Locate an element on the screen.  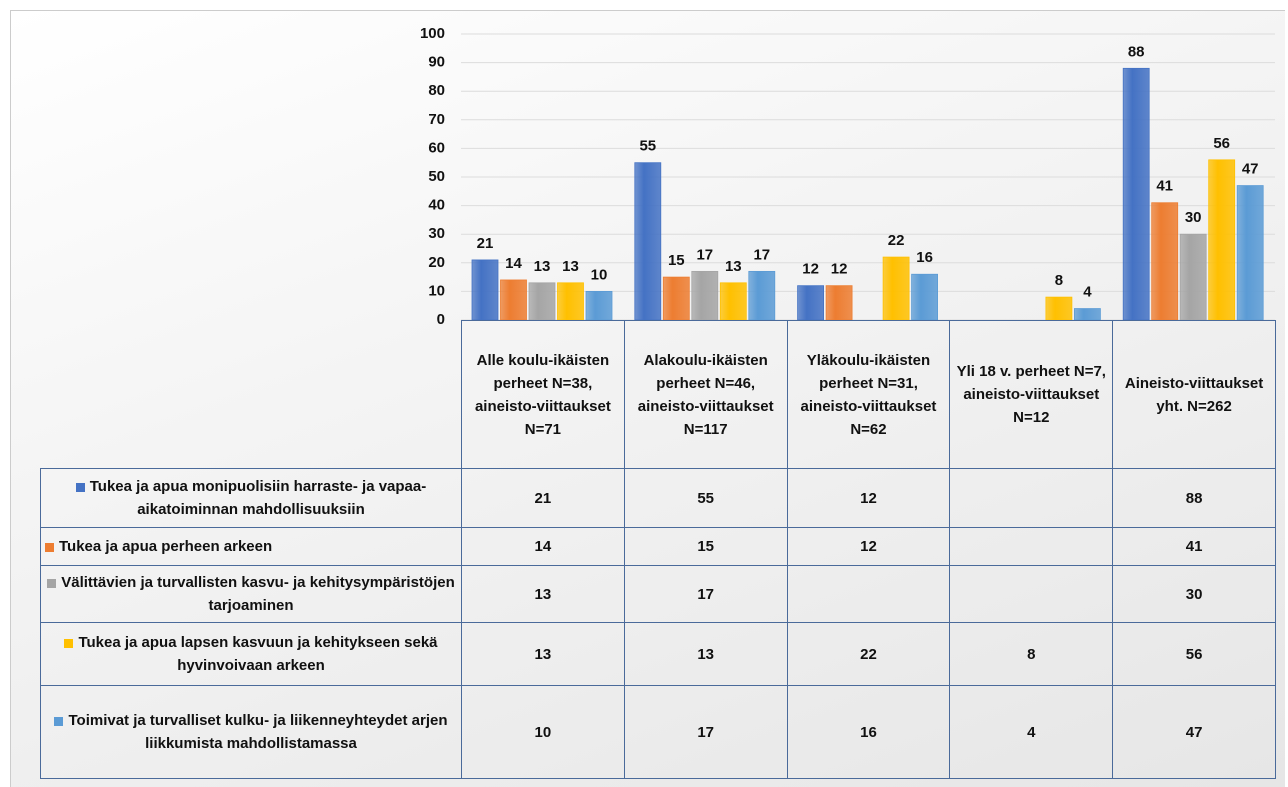
table-cell: 47 is located at coordinates (1194, 732).